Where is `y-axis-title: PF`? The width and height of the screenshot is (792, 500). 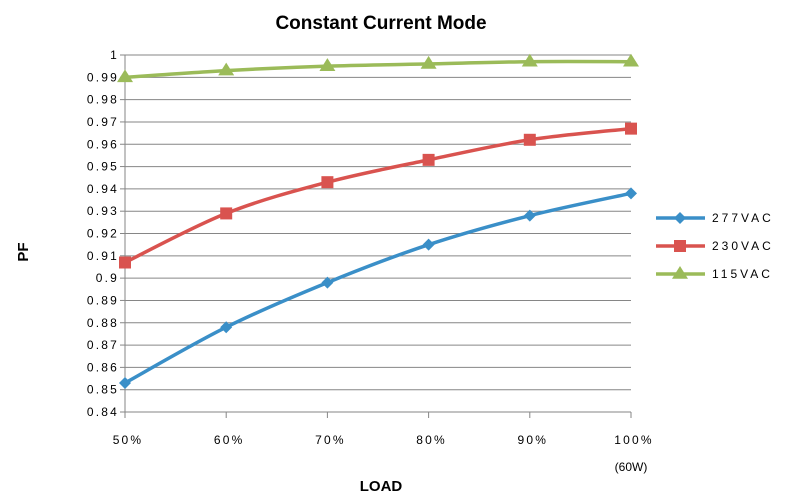 y-axis-title: PF is located at coordinates (23, 251).